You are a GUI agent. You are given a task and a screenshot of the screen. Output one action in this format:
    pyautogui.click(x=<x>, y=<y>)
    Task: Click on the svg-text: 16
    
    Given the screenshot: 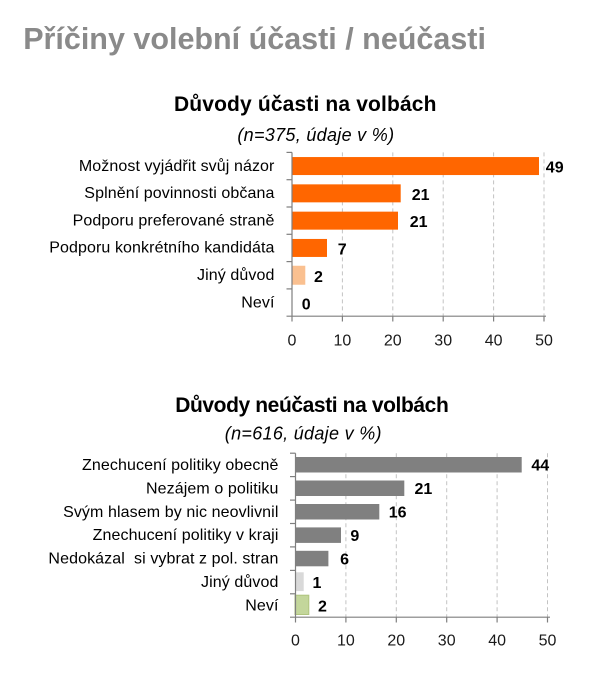 What is the action you would take?
    pyautogui.click(x=398, y=513)
    